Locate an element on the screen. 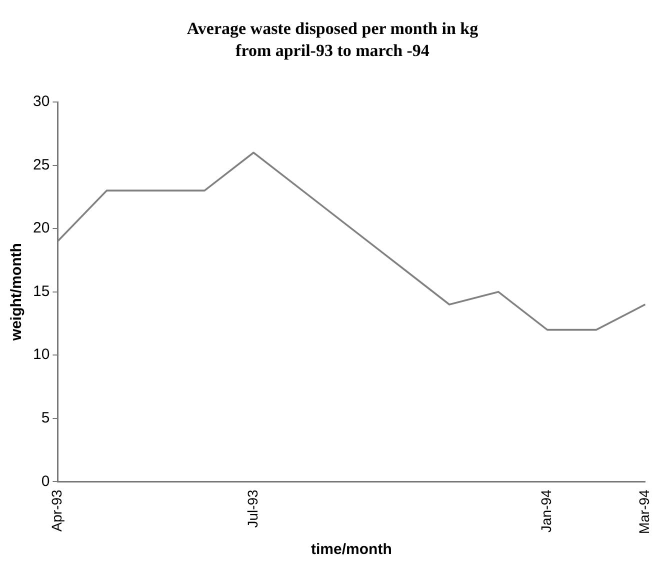 Image resolution: width=665 pixels, height=573 pixels. x-tick-label: Mar-94 is located at coordinates (644, 511).